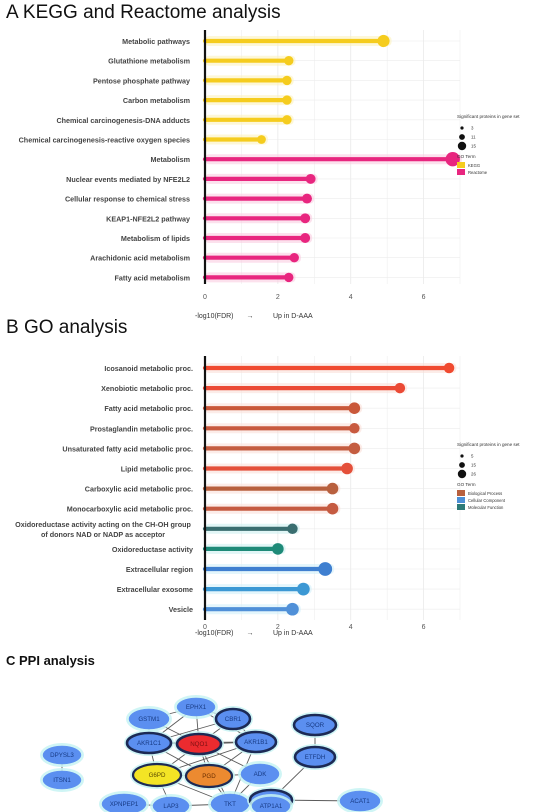 This screenshot has height=812, width=550. Describe the element at coordinates (62, 755) in the screenshot. I see `ppi-node-label: DPYSL3` at that location.